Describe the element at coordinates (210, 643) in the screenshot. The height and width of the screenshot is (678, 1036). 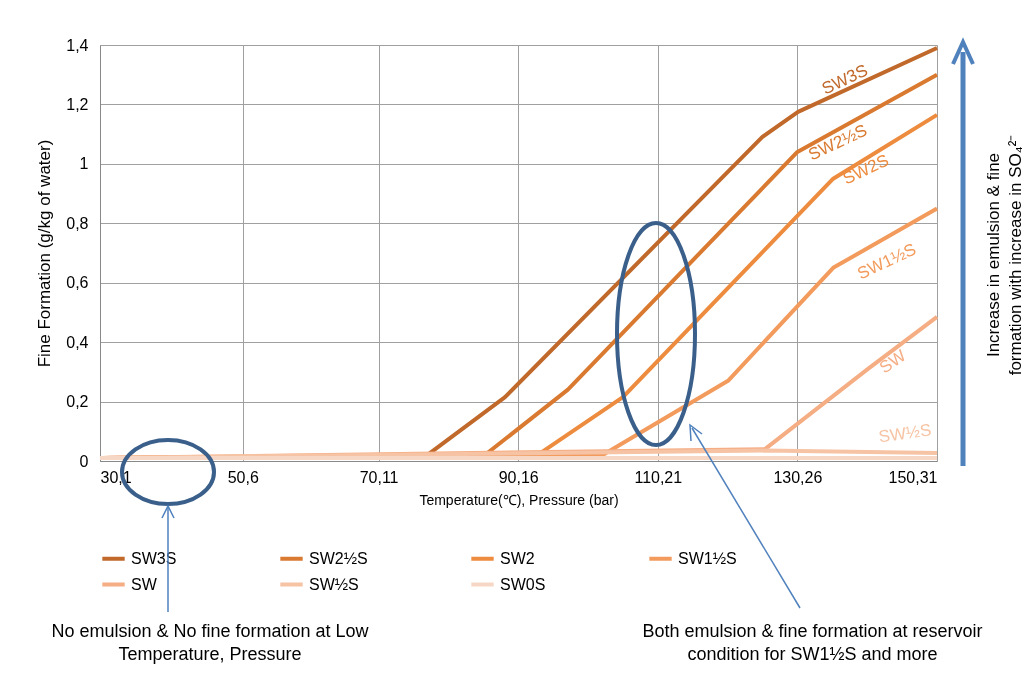
I see `text: No emulsion & No fine formation at Low Temperature, Pressure` at that location.